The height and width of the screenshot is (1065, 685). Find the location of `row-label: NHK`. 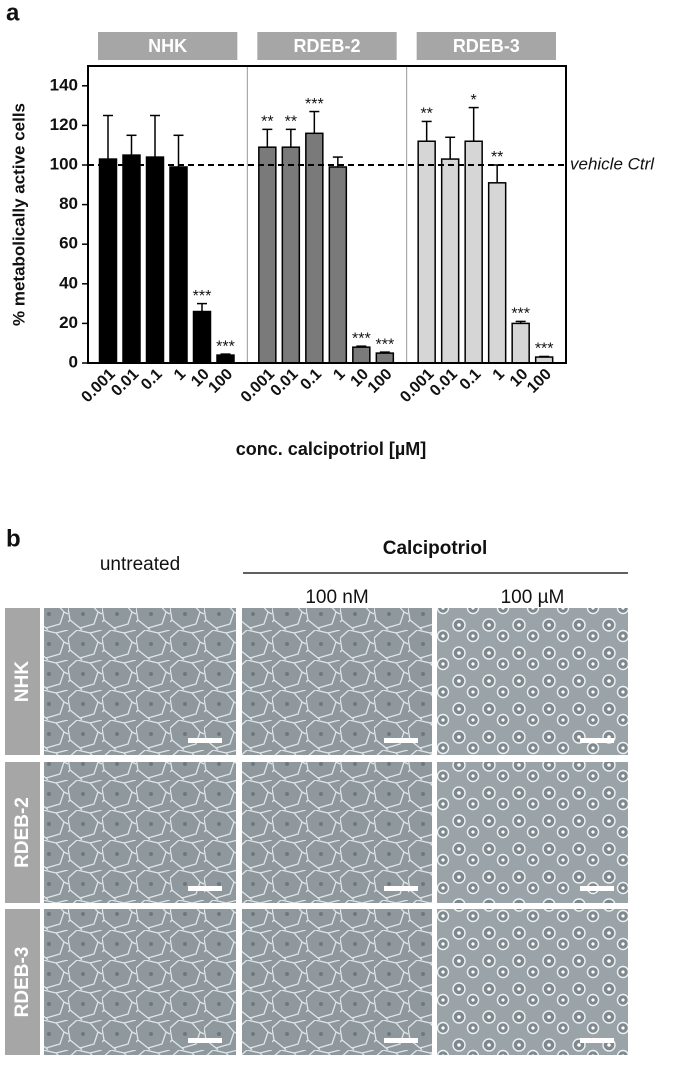

row-label: NHK is located at coordinates (22, 681).